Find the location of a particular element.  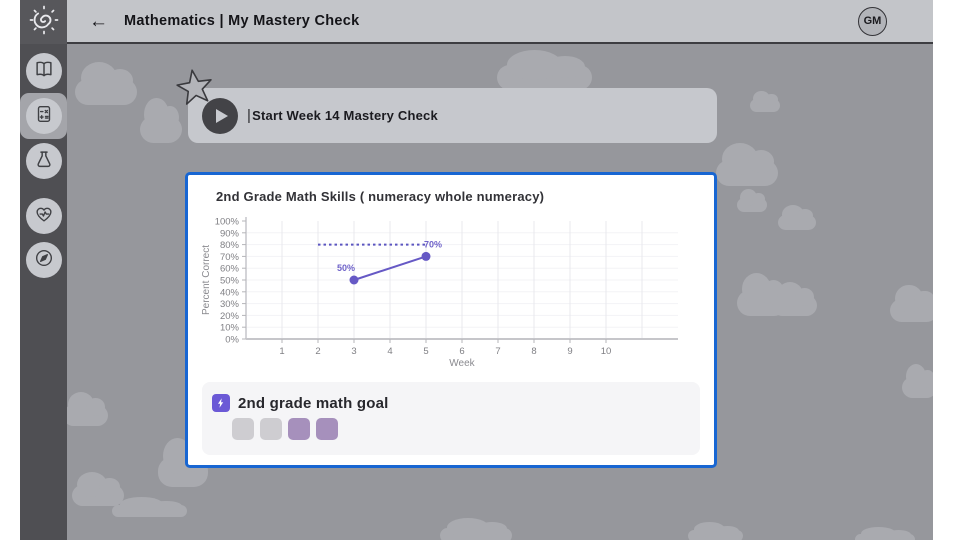

svg-text: 2 is located at coordinates (317, 351).